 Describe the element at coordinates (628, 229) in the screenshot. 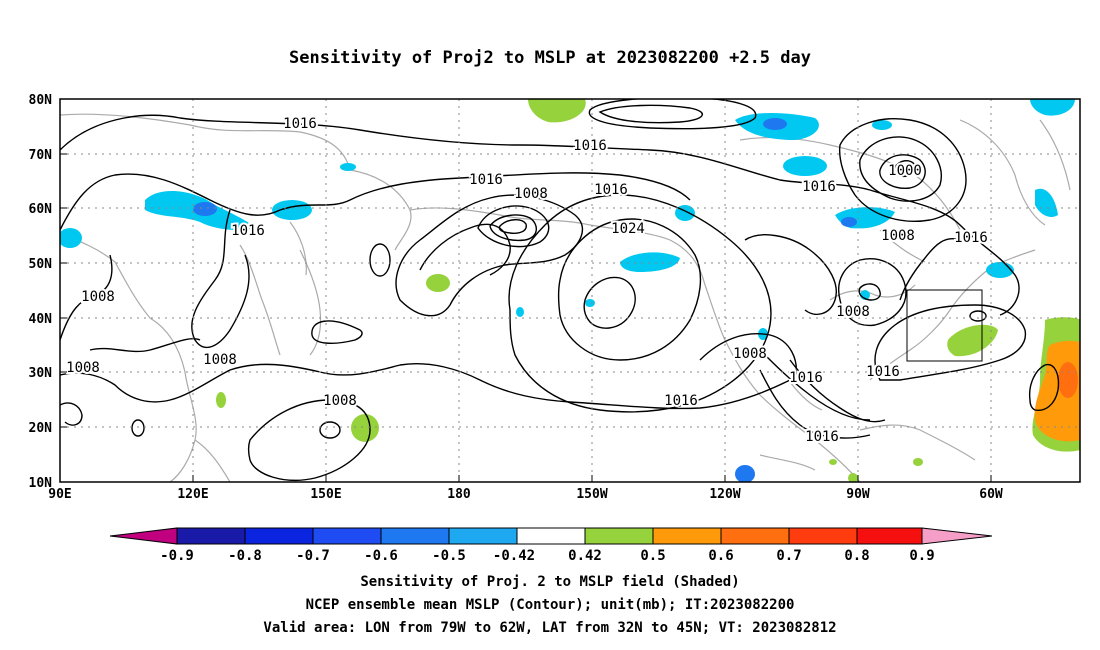

I see `contour-label: 1024` at that location.